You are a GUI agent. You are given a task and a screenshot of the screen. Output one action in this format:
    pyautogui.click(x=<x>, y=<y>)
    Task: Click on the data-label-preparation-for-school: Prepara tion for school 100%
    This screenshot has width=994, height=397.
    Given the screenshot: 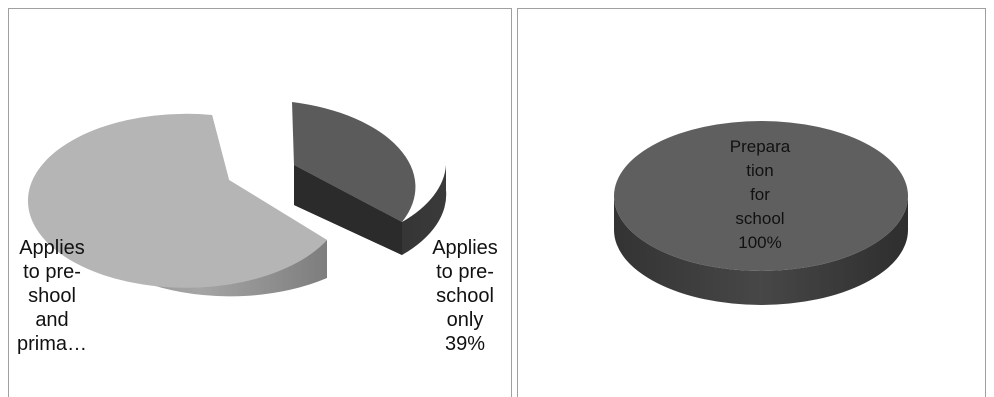 What is the action you would take?
    pyautogui.click(x=760, y=194)
    